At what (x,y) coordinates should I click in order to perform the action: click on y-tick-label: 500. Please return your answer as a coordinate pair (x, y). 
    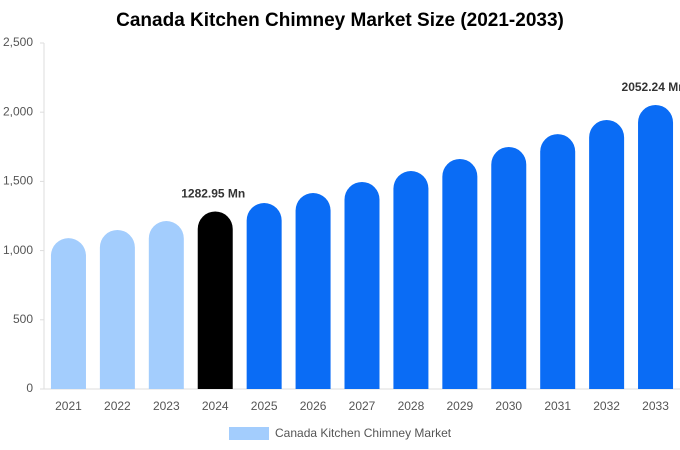
    Looking at the image, I should click on (23, 319).